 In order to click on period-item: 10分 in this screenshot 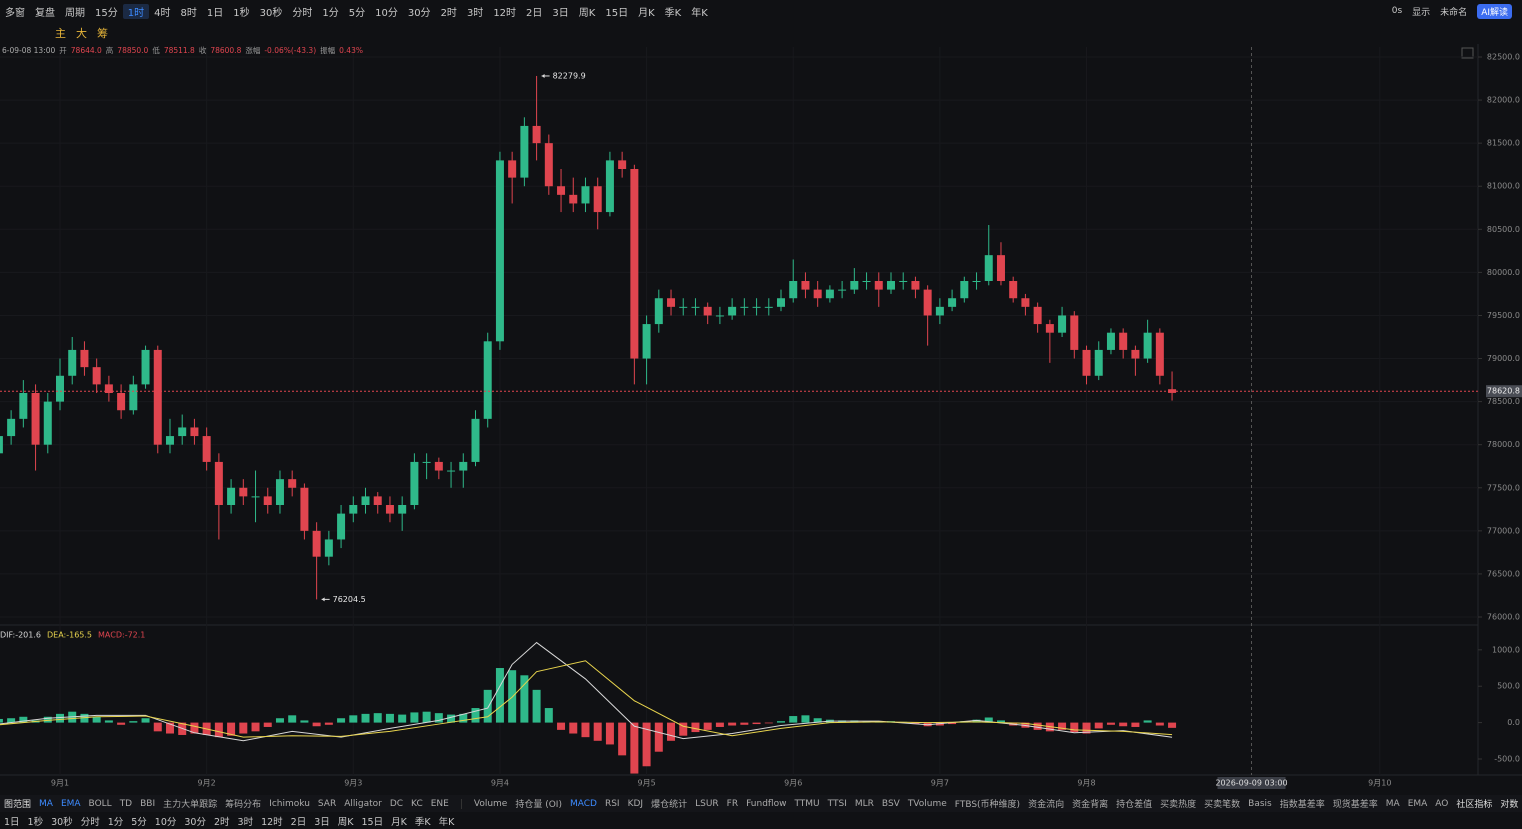, I will do `click(165, 822)`.